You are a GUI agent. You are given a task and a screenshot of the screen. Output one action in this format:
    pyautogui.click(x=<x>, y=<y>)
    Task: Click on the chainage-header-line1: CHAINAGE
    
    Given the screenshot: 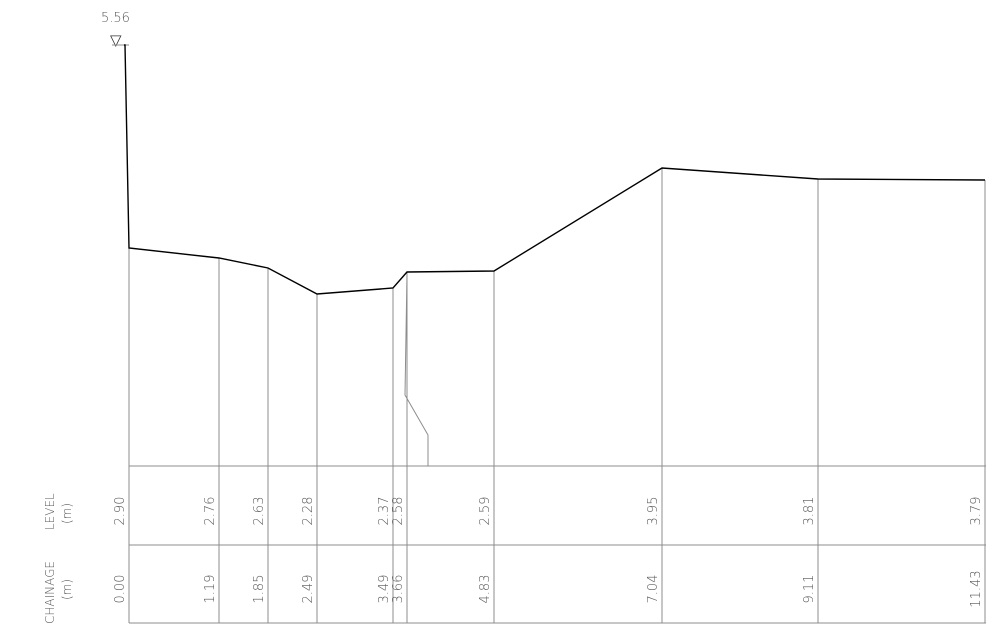 What is the action you would take?
    pyautogui.click(x=50, y=592)
    